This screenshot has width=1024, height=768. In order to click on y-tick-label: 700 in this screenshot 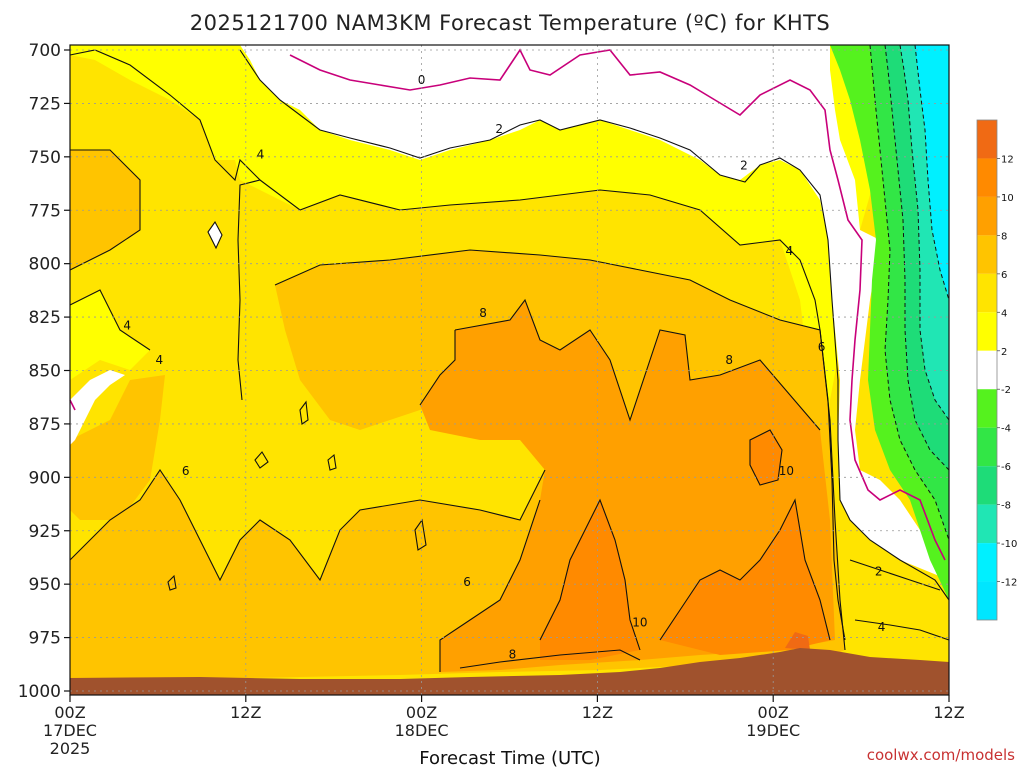, I will do `click(45, 51)`.